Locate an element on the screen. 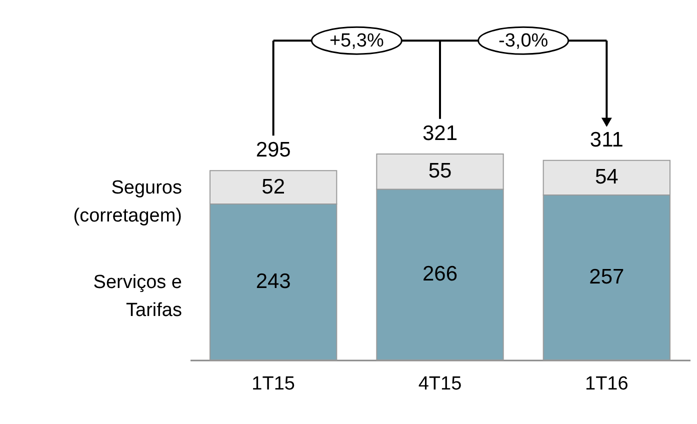 The width and height of the screenshot is (697, 424). total-label: 295 is located at coordinates (273, 150).